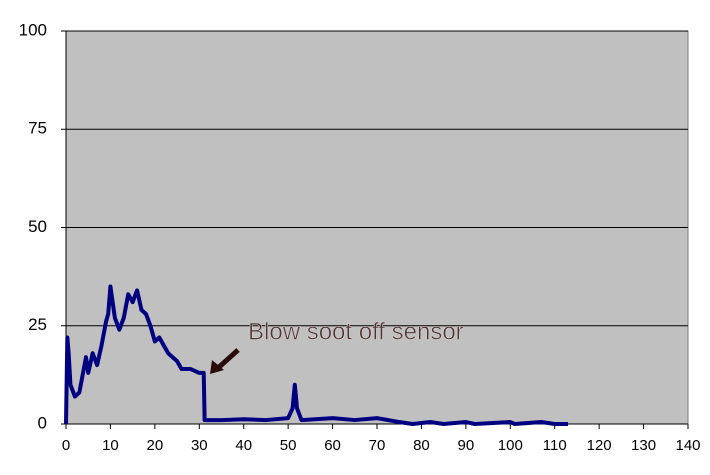 This screenshot has width=710, height=475. What do you see at coordinates (37, 324) in the screenshot?
I see `y-tick-label: 25` at bounding box center [37, 324].